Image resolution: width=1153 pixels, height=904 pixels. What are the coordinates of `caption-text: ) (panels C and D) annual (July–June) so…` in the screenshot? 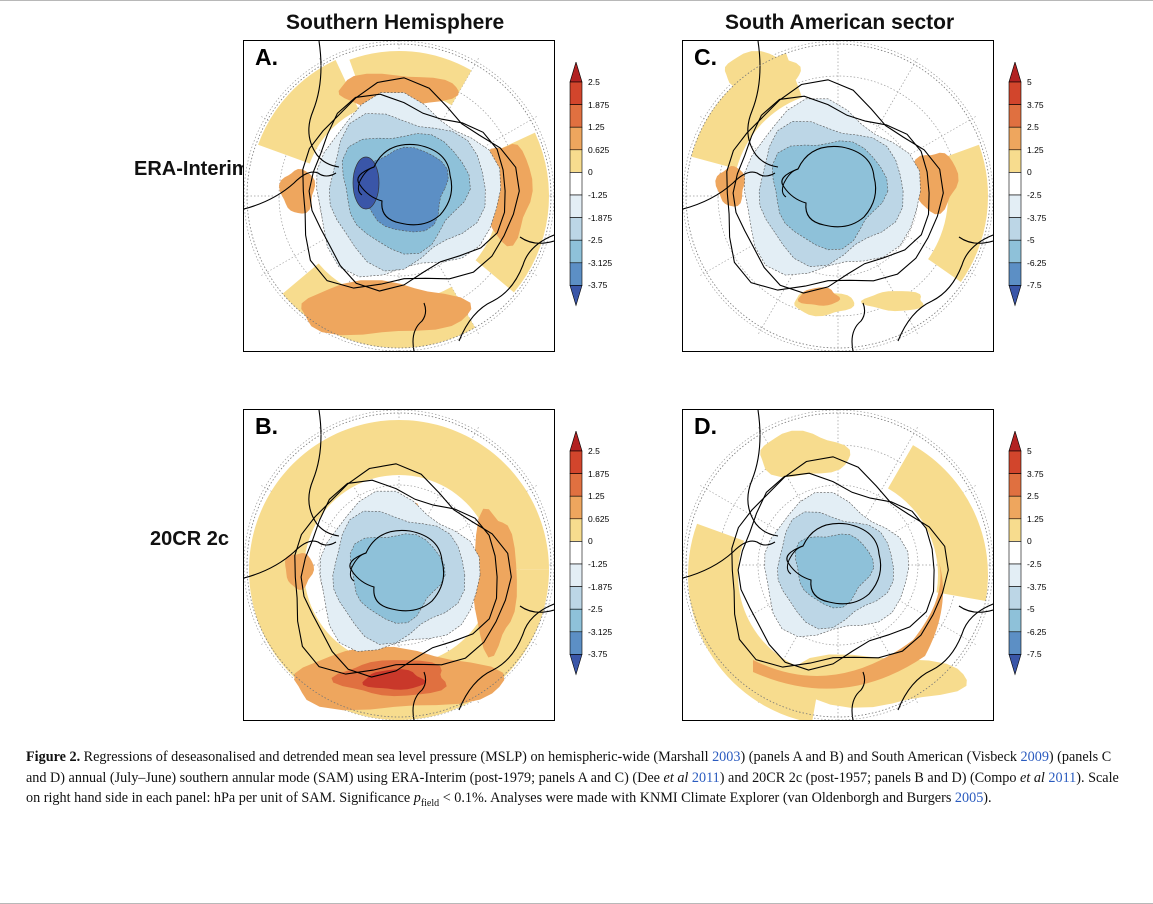 It's located at (569, 767).